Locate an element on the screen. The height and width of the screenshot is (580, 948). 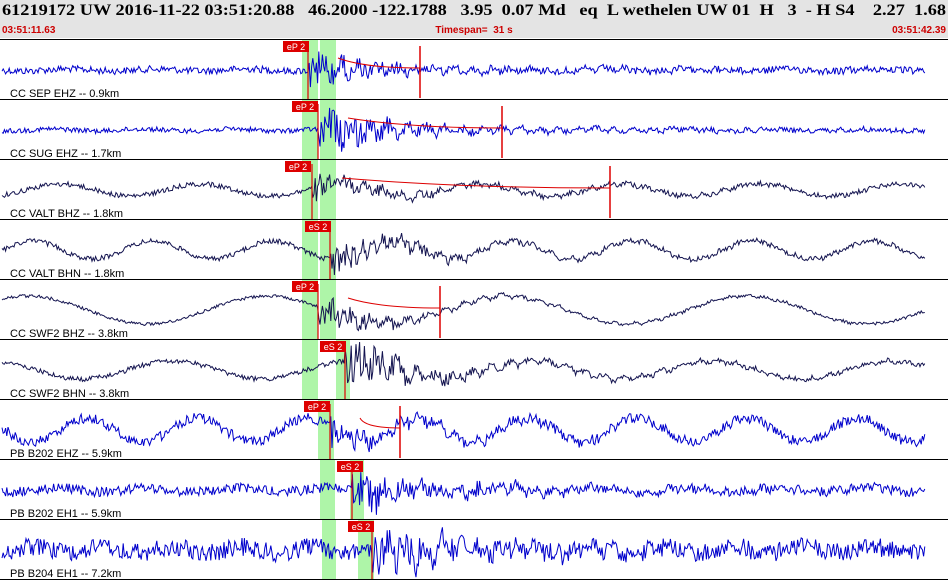
trace-label: CC SWF2 BHN -- 3.8km is located at coordinates (69, 394).